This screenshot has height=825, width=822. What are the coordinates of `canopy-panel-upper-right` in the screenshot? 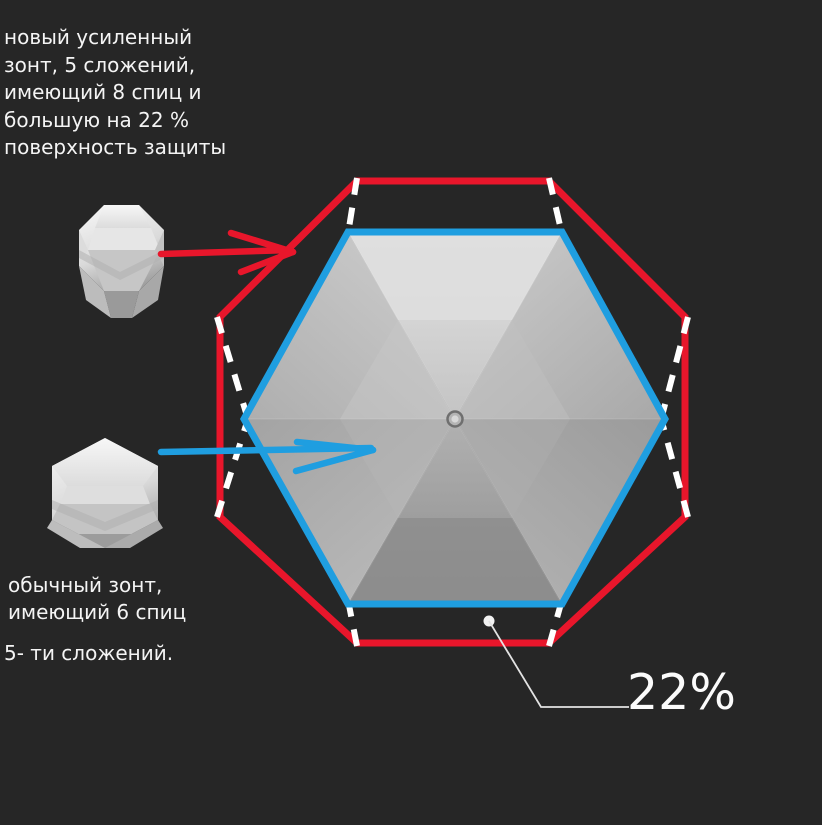 It's located at (560, 325).